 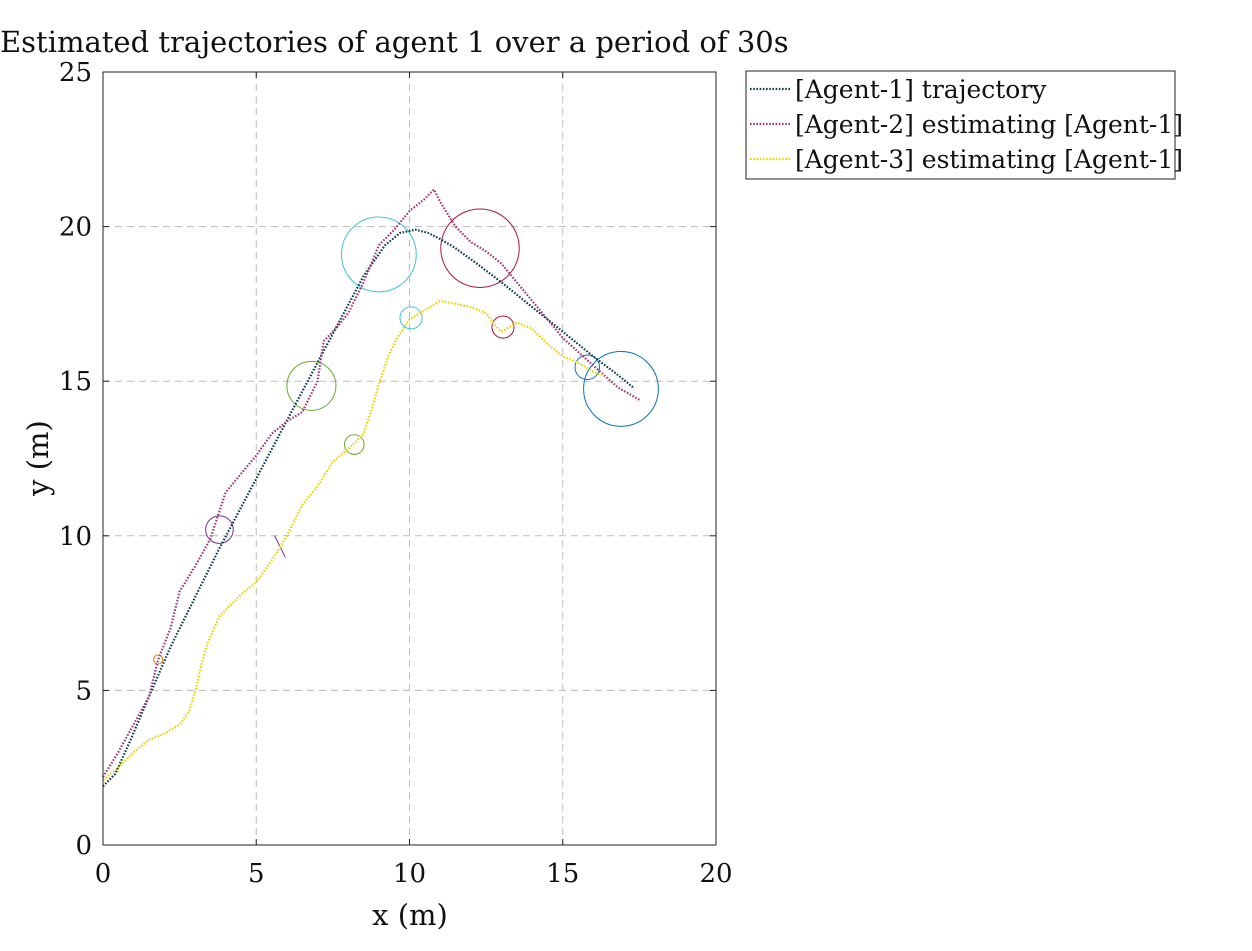 I want to click on x-tick-label: 20, so click(x=715, y=874).